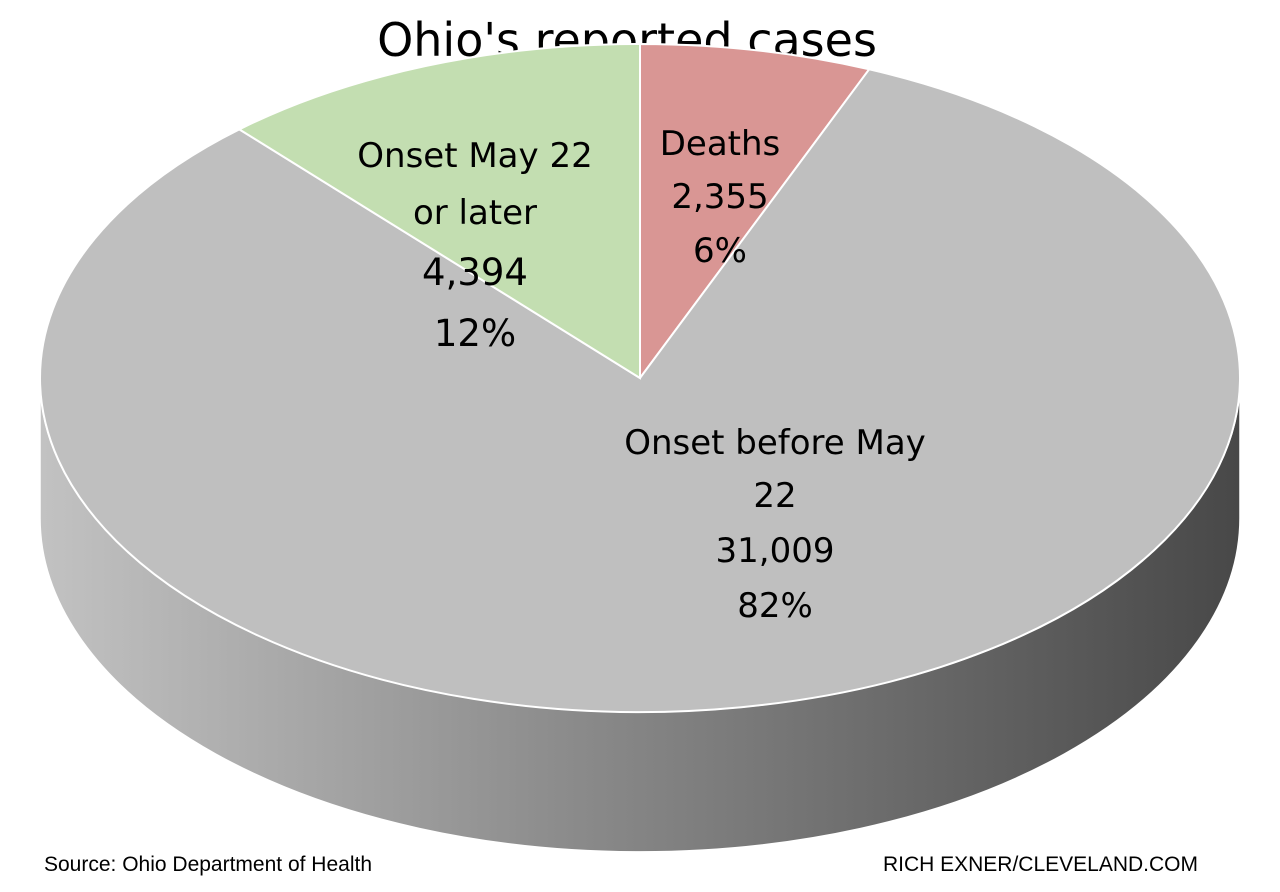 This screenshot has height=892, width=1280. Describe the element at coordinates (720, 251) in the screenshot. I see `slice-percent-deaths: 6%` at that location.